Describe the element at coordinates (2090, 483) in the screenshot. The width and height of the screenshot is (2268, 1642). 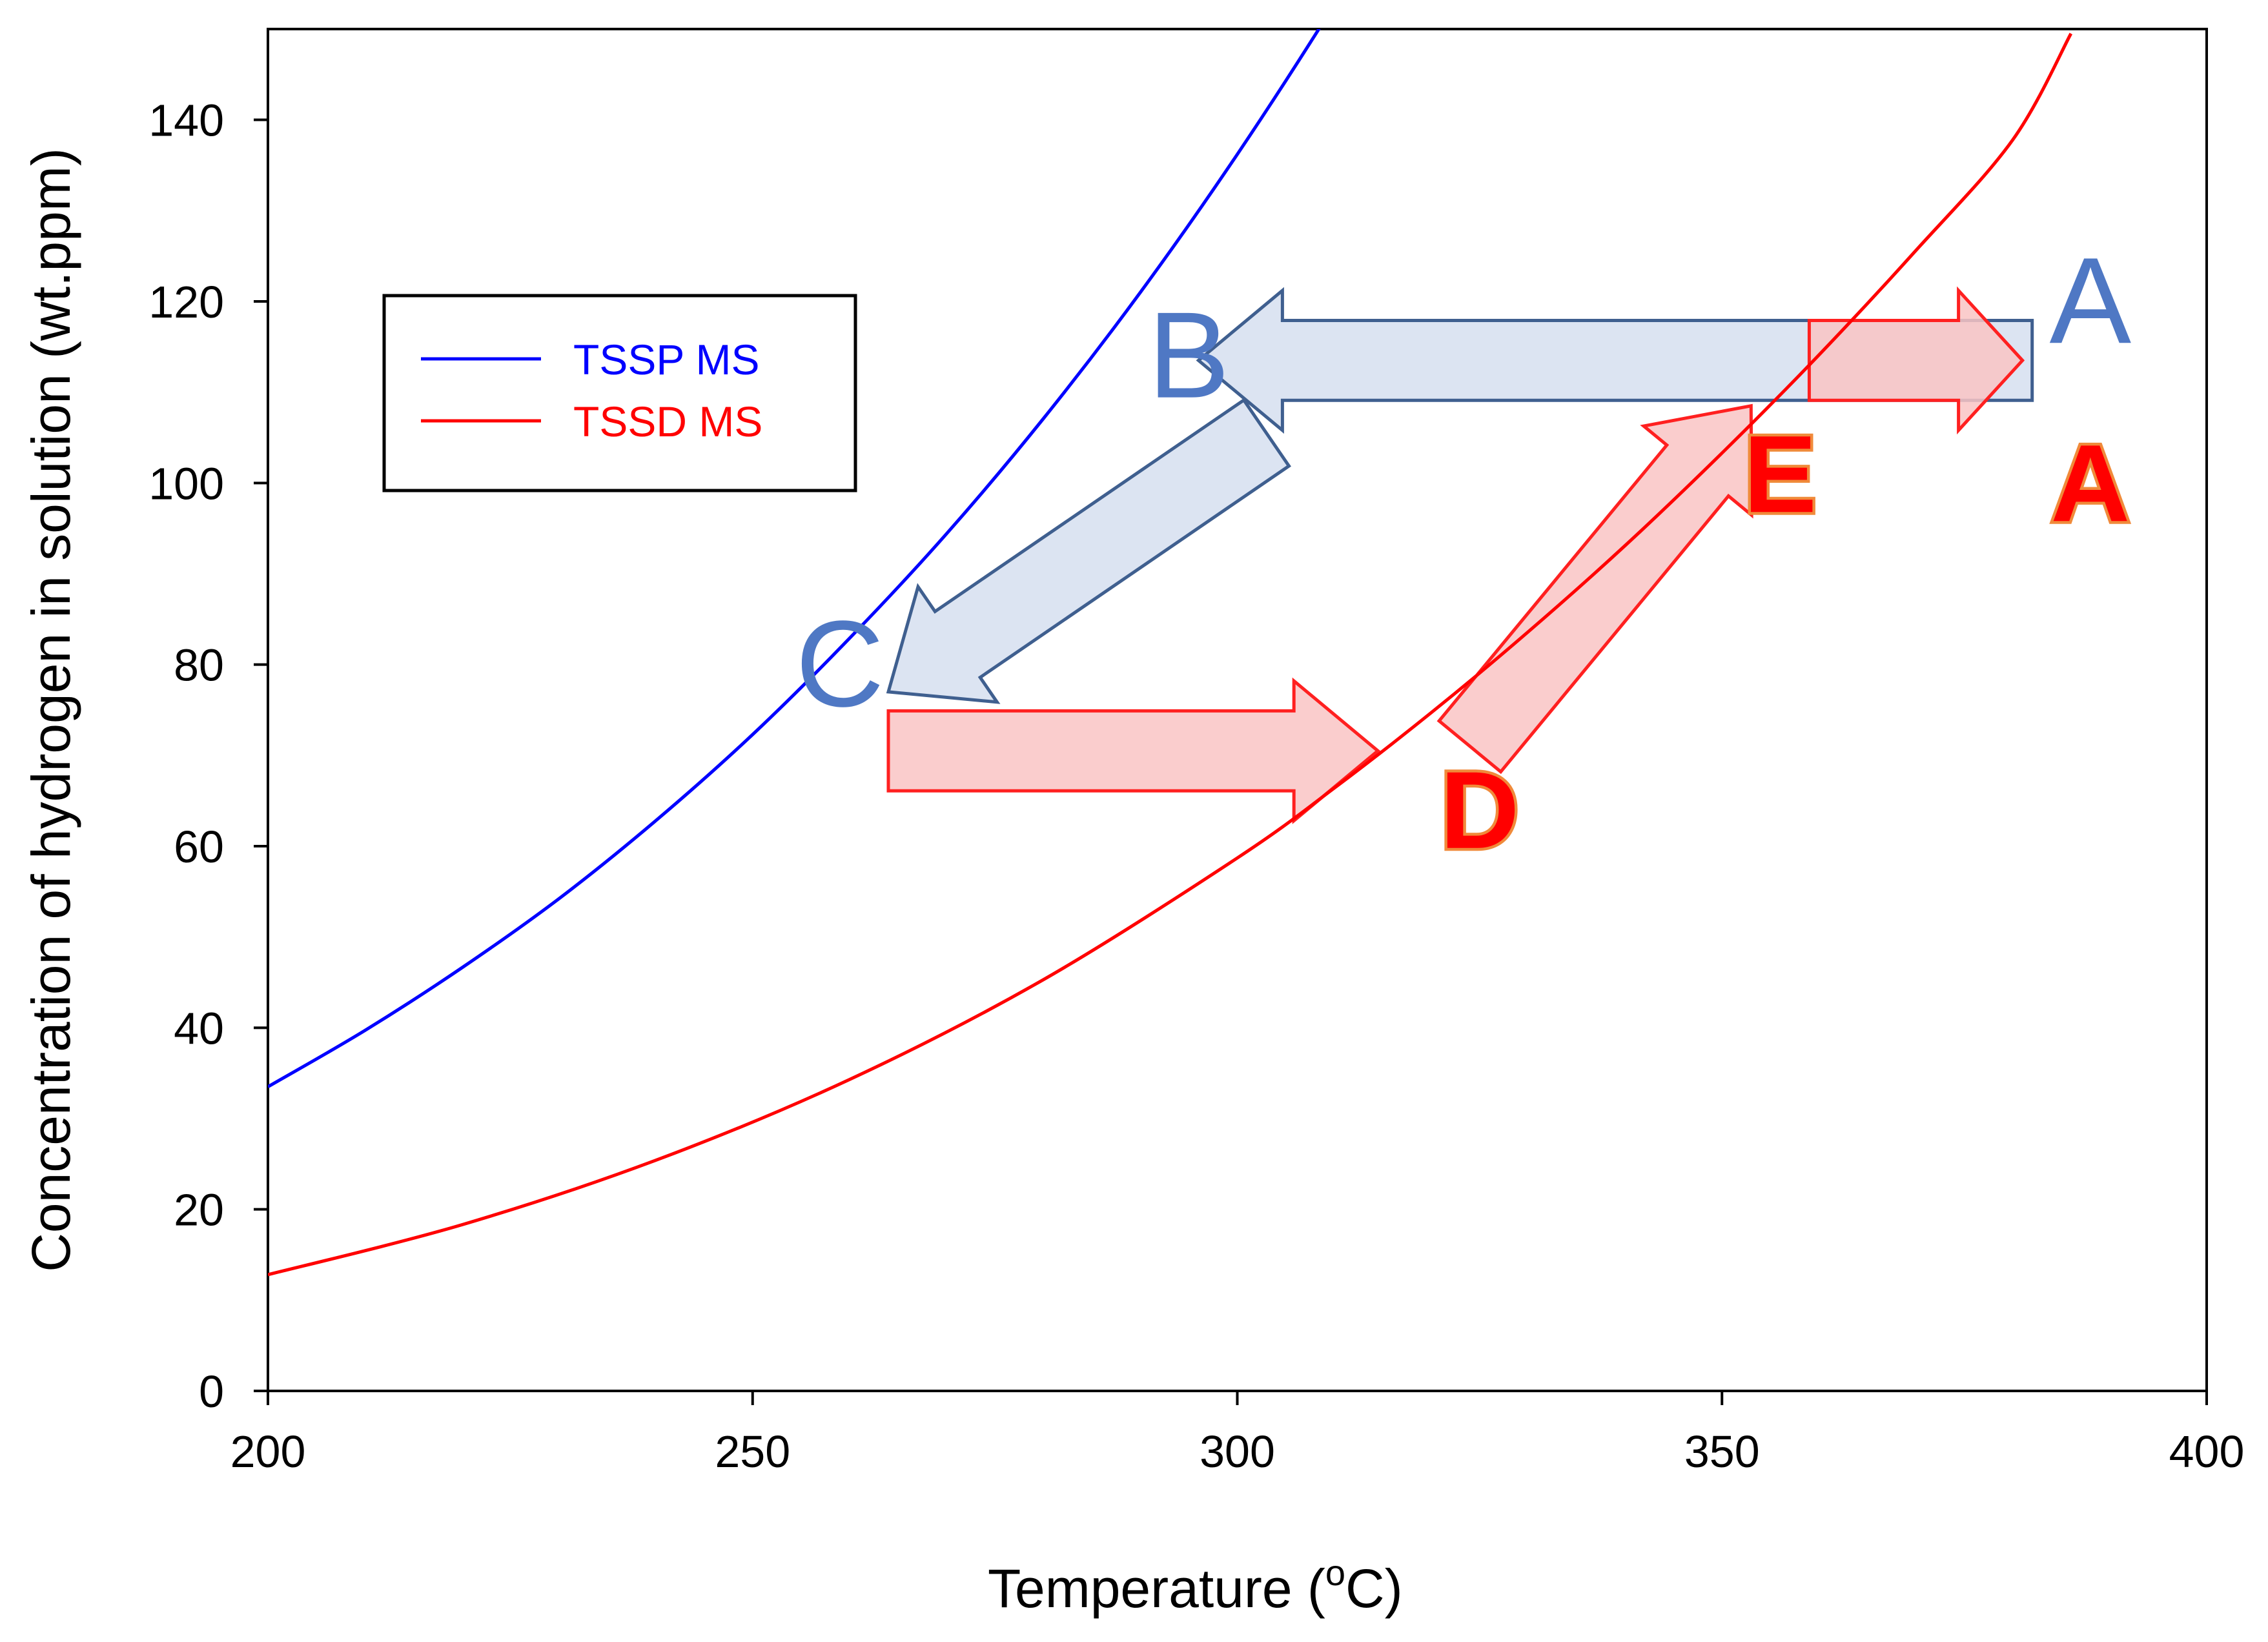
I see `point-label-a-red: A` at that location.